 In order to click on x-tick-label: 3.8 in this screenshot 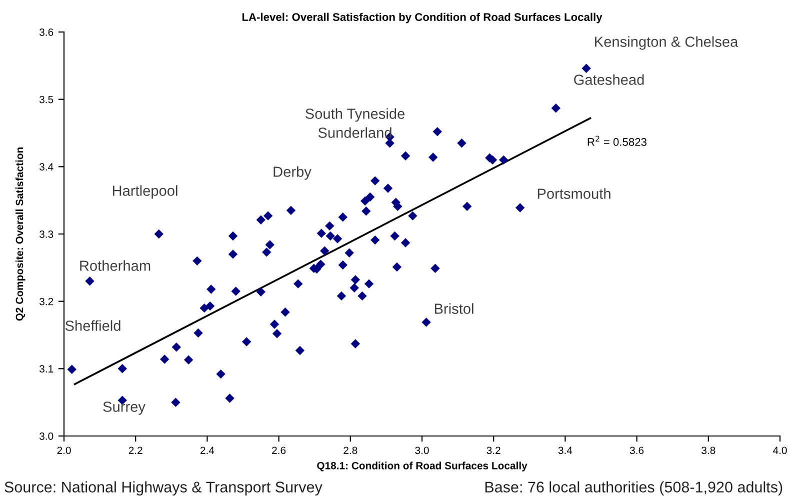, I will do `click(709, 450)`.